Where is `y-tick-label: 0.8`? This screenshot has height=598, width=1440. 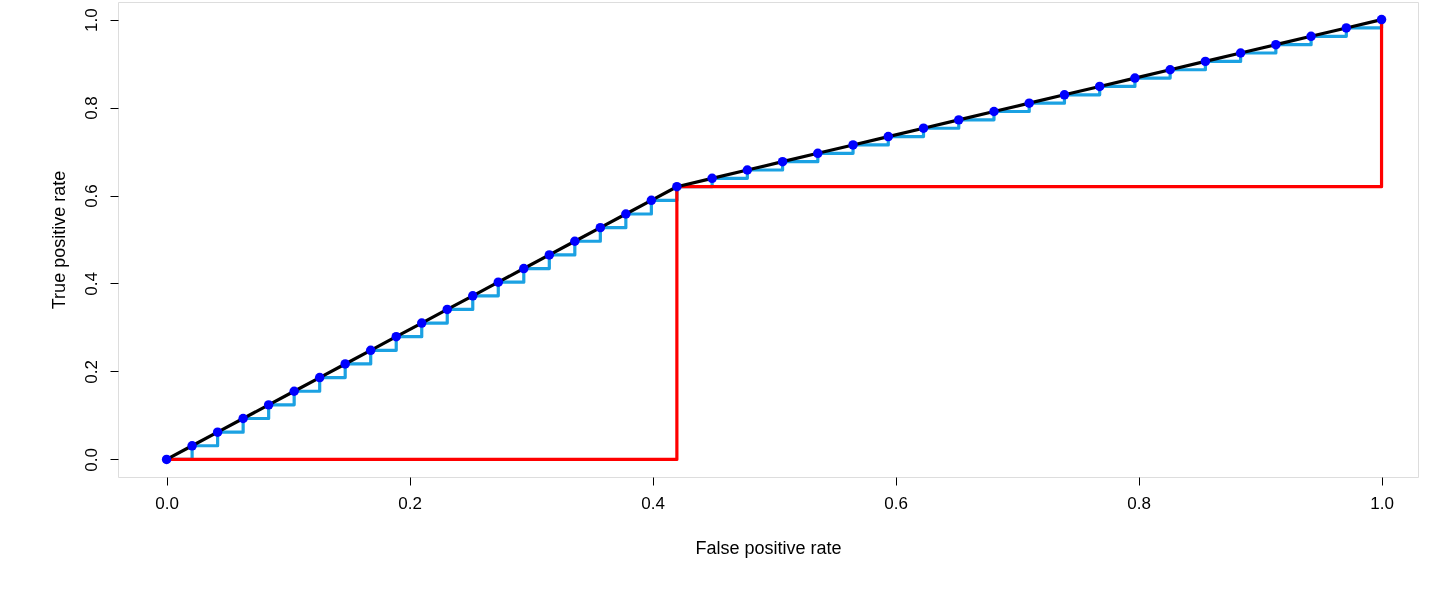 y-tick-label: 0.8 is located at coordinates (91, 108).